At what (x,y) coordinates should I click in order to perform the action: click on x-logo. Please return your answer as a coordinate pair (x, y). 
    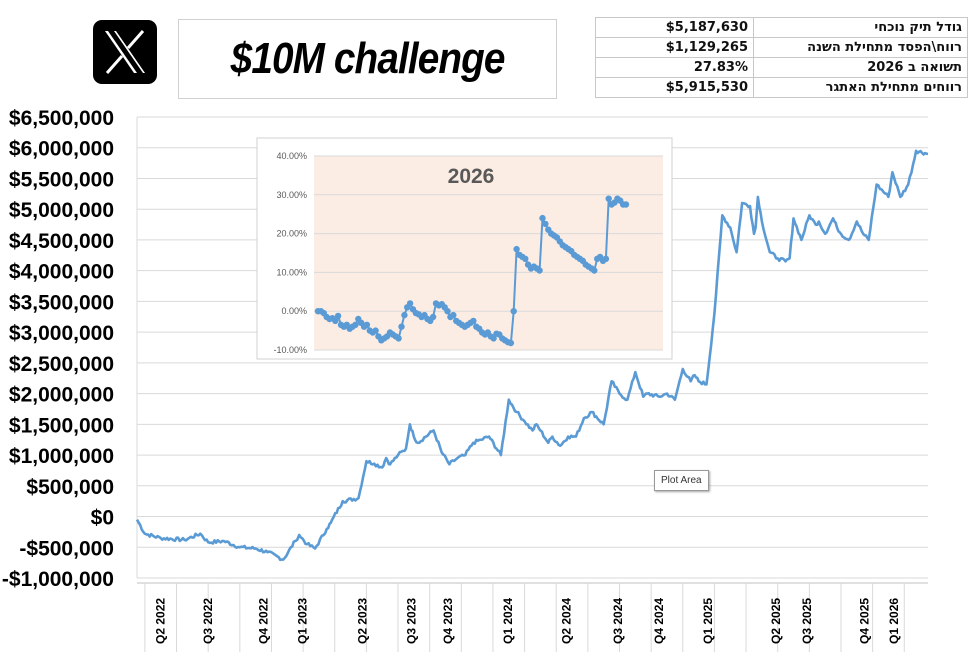
    Looking at the image, I should click on (125, 52).